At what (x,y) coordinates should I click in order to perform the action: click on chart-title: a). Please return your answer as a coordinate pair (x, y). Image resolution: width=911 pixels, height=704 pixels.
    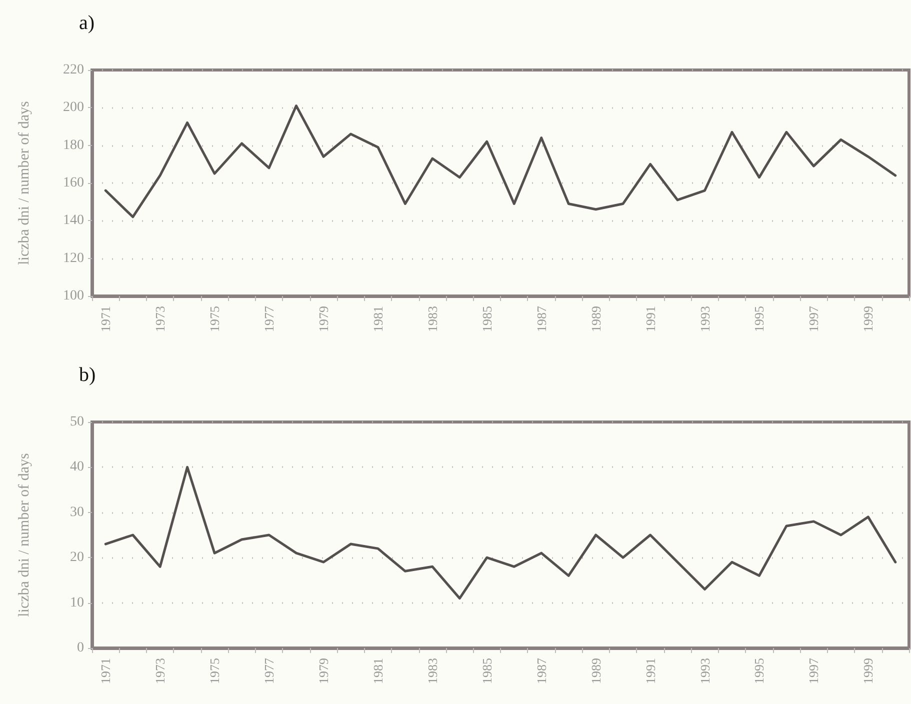
    Looking at the image, I should click on (87, 23).